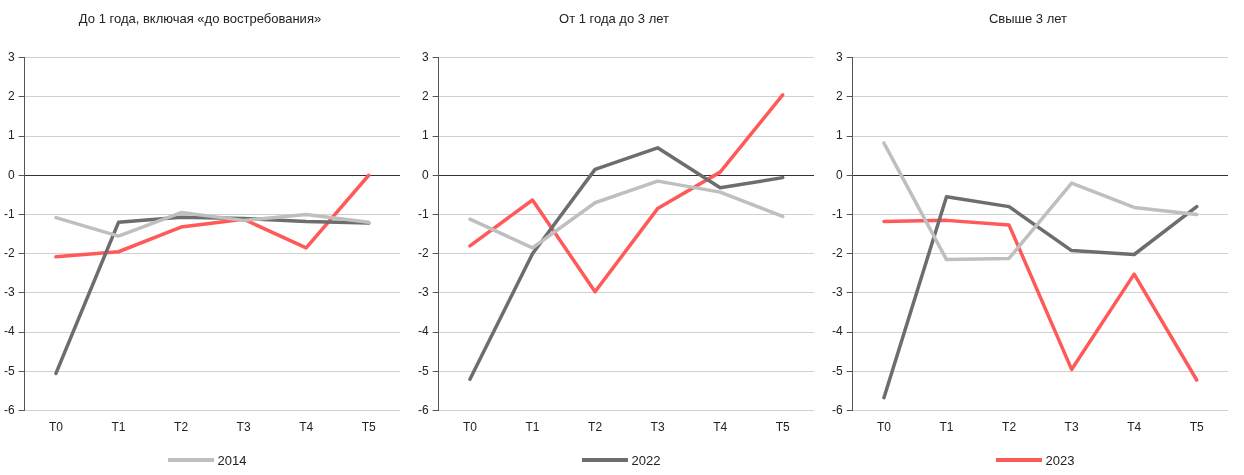  What do you see at coordinates (1060, 460) in the screenshot?
I see `legend-label: 2023` at bounding box center [1060, 460].